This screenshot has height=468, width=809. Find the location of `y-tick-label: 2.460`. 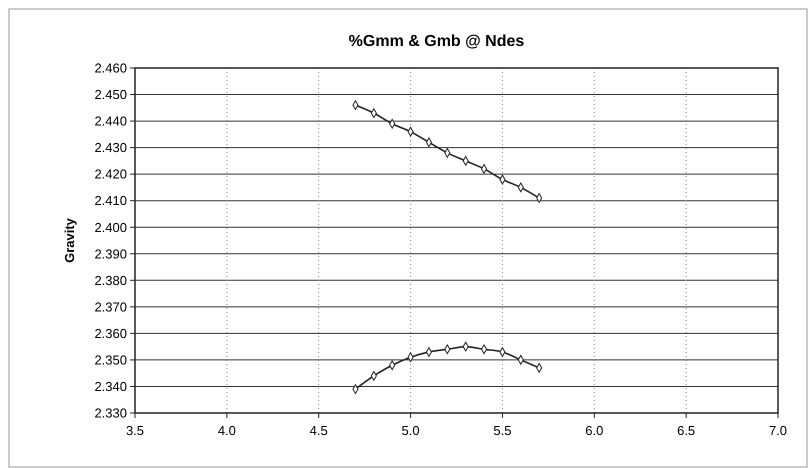

y-tick-label: 2.460 is located at coordinates (110, 68).